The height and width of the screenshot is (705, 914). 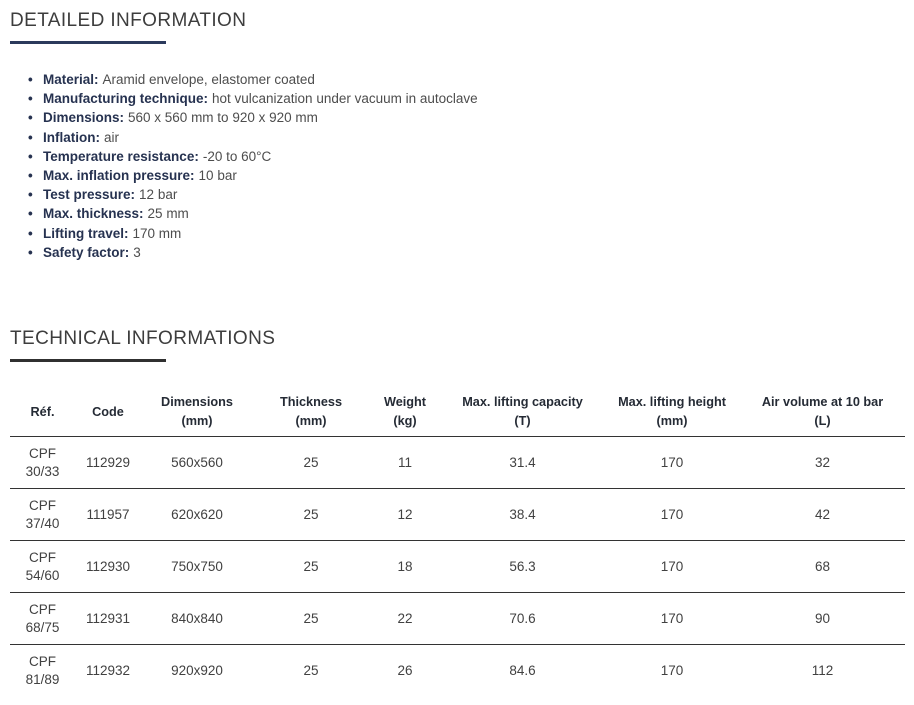 I want to click on spec-item-temperature-resistance: Temperature resistance:-20 to 60°C, so click(x=466, y=156).